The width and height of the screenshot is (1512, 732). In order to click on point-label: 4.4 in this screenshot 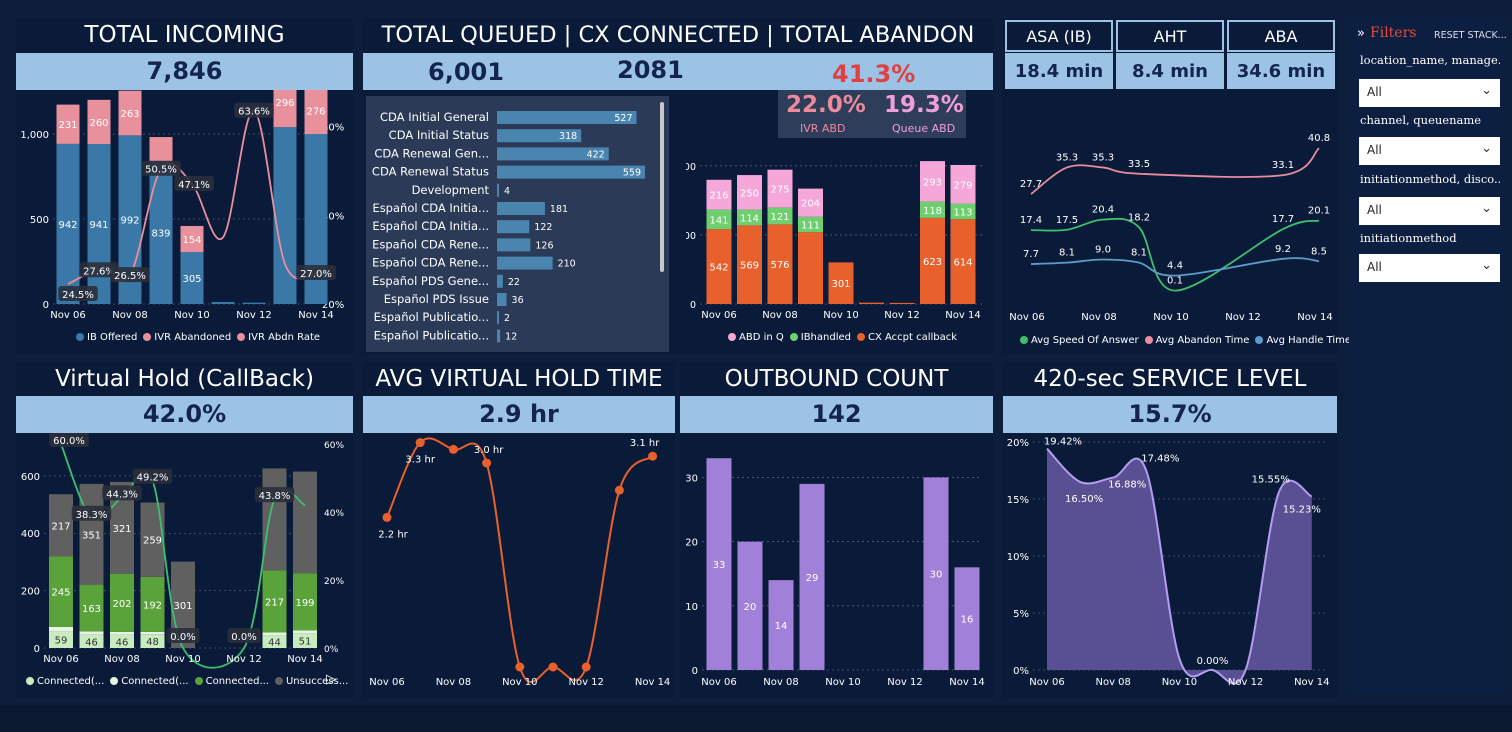, I will do `click(1175, 266)`.